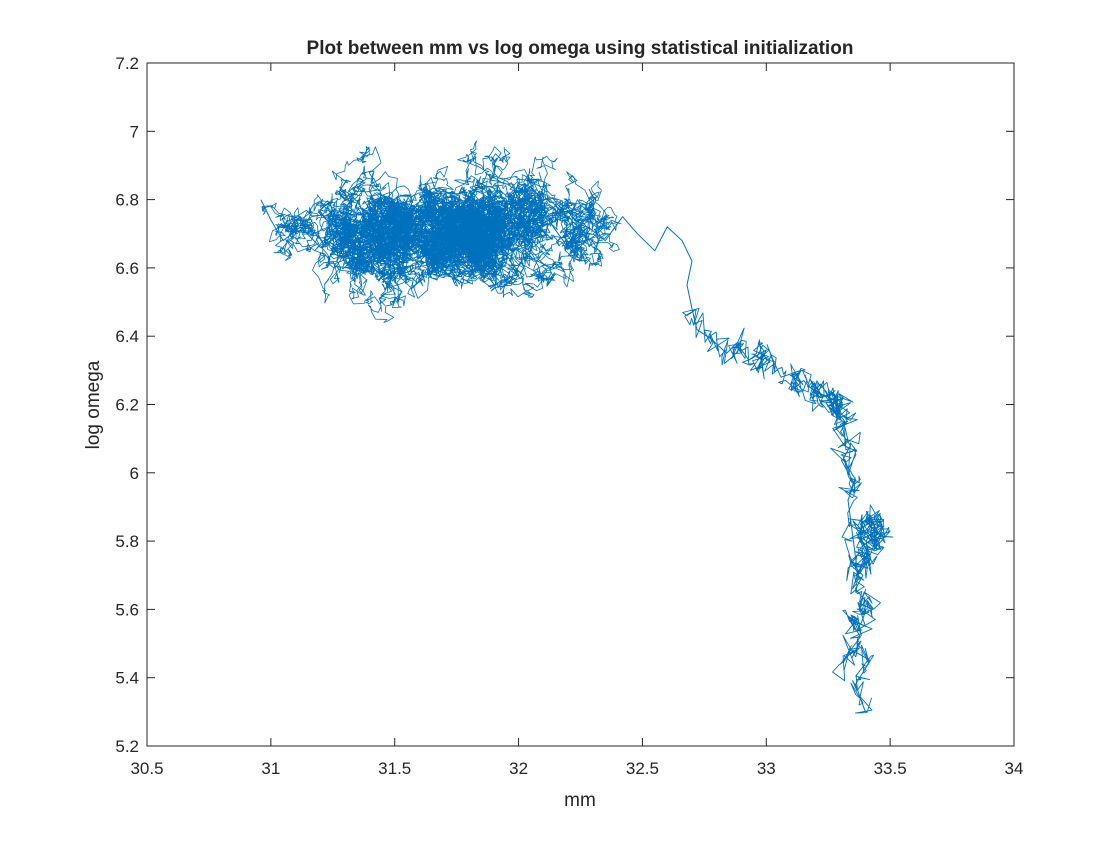 Image resolution: width=1120 pixels, height=845 pixels. I want to click on y-tick-label: 6.6, so click(127, 268).